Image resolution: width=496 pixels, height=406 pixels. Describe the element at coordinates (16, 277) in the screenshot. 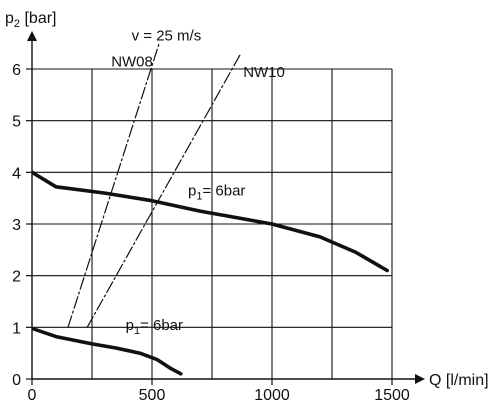

I see `y-tick-label: 2` at that location.